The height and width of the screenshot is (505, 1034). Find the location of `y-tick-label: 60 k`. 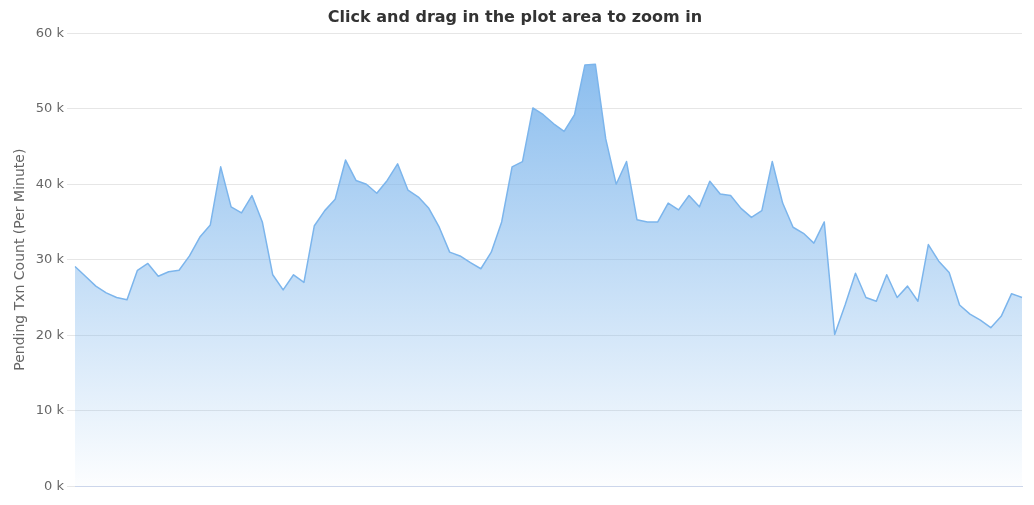

y-tick-label: 60 k is located at coordinates (50, 32).